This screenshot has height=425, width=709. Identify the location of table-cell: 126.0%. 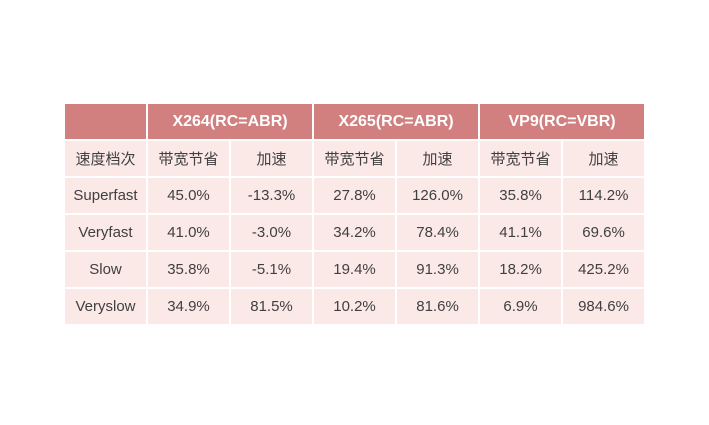
(438, 195).